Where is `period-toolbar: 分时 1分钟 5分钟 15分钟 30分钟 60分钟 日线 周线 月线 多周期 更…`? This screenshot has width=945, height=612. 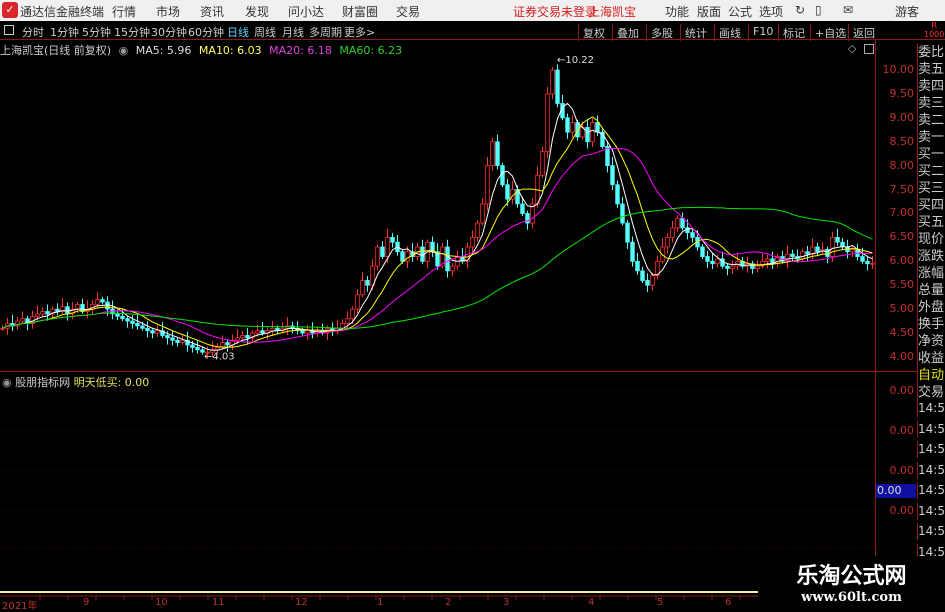
period-toolbar: 分时 1分钟 5分钟 15分钟 30分钟 60分钟 日线 周线 月线 多周期 更… is located at coordinates (472, 31).